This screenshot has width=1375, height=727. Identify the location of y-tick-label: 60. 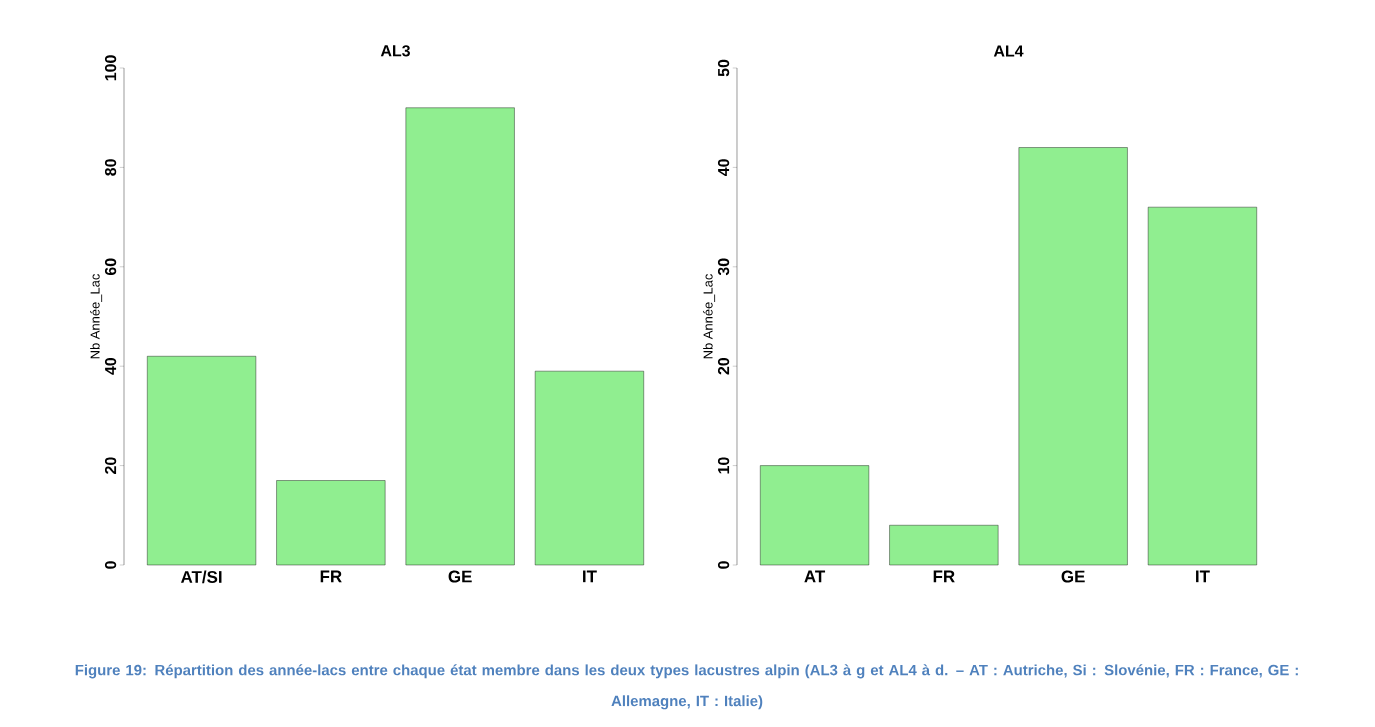
(110, 267).